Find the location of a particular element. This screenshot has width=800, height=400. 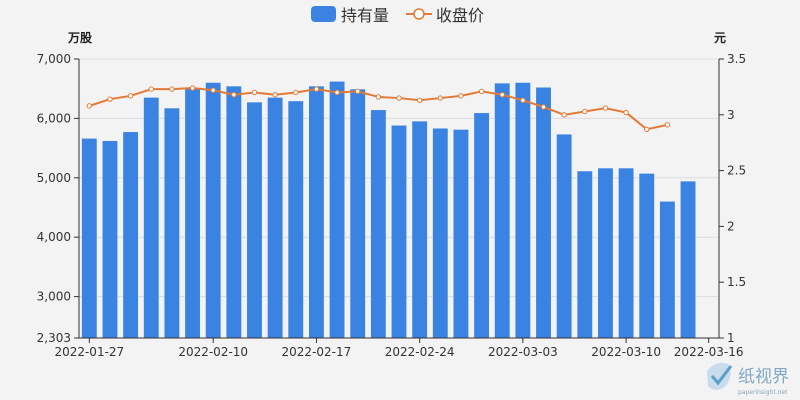

x-axis-tick-label: 2022-03-03 is located at coordinates (523, 352).